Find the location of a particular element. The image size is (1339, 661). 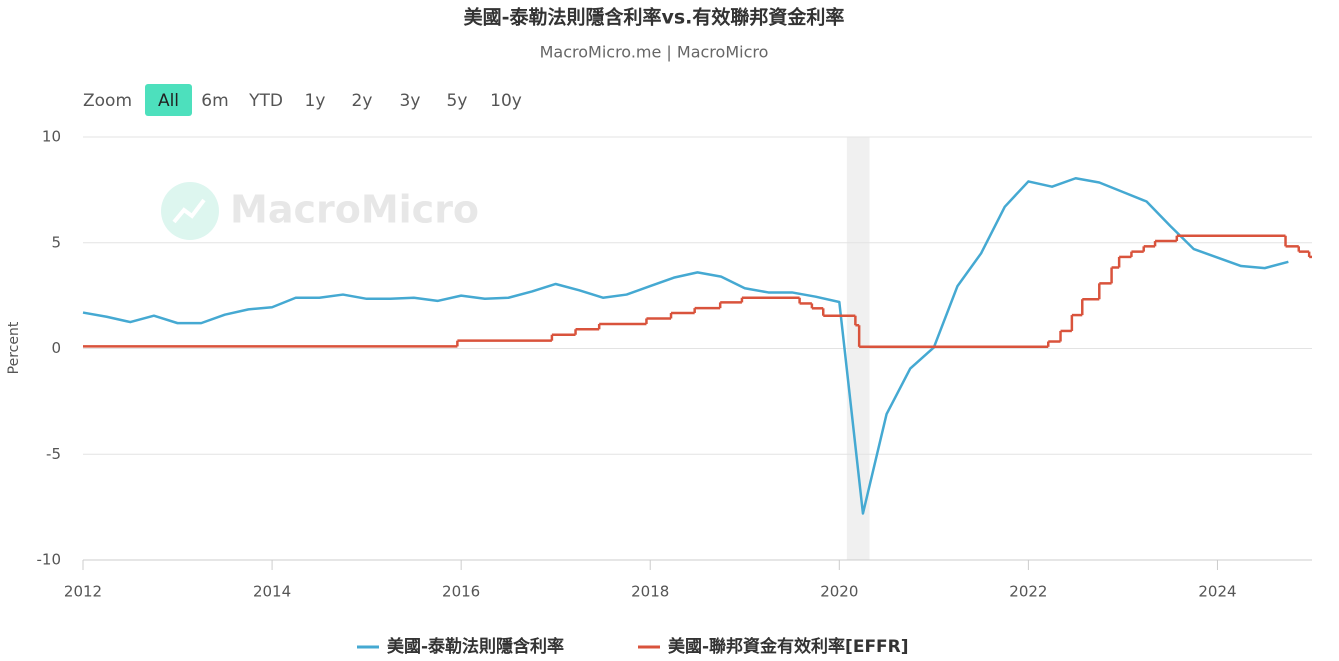

legend-label: 美國-泰勒法則隱含利率 is located at coordinates (475, 646).